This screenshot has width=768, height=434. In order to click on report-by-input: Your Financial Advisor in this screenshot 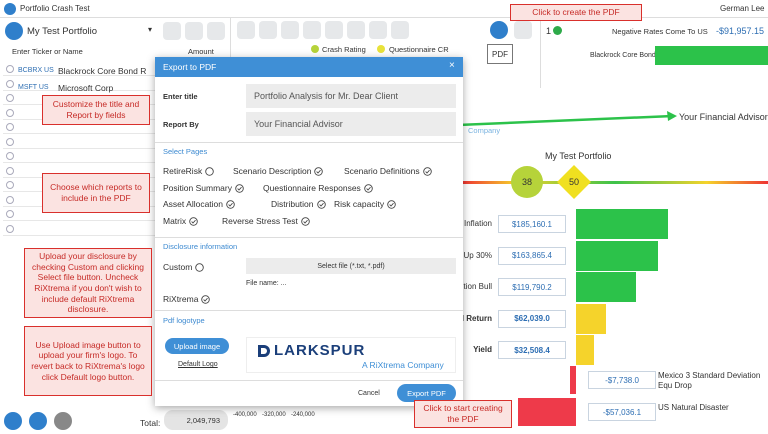, I will do `click(351, 124)`.